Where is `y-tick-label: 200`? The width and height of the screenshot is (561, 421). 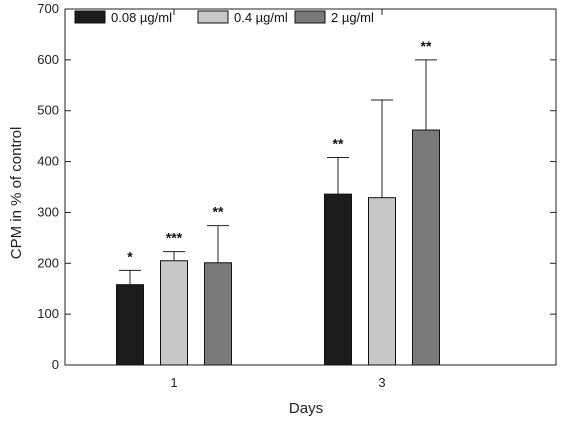
y-tick-label: 200 is located at coordinates (48, 262).